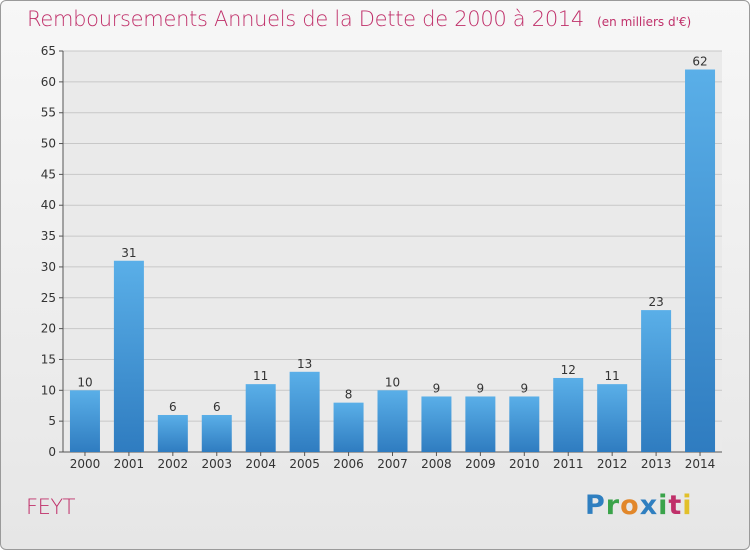 This screenshot has width=750, height=550. What do you see at coordinates (48, 329) in the screenshot?
I see `y-tick-label: 20` at bounding box center [48, 329].